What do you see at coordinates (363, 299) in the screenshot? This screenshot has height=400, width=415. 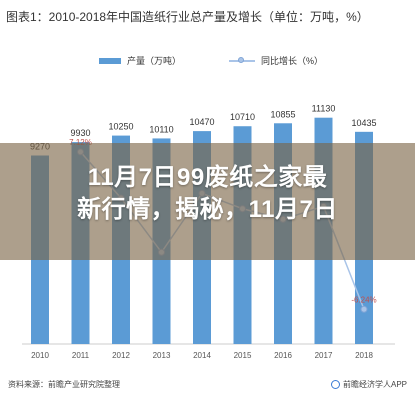 I see `growth-label-2018: -6.24%` at bounding box center [363, 299].